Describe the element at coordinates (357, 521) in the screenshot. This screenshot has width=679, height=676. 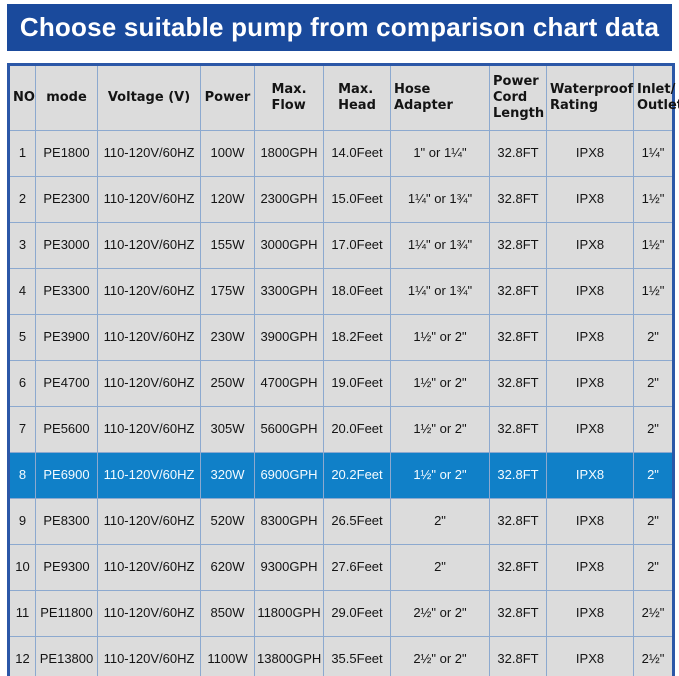
I see `cell-max-head: 26.5Feet` at that location.